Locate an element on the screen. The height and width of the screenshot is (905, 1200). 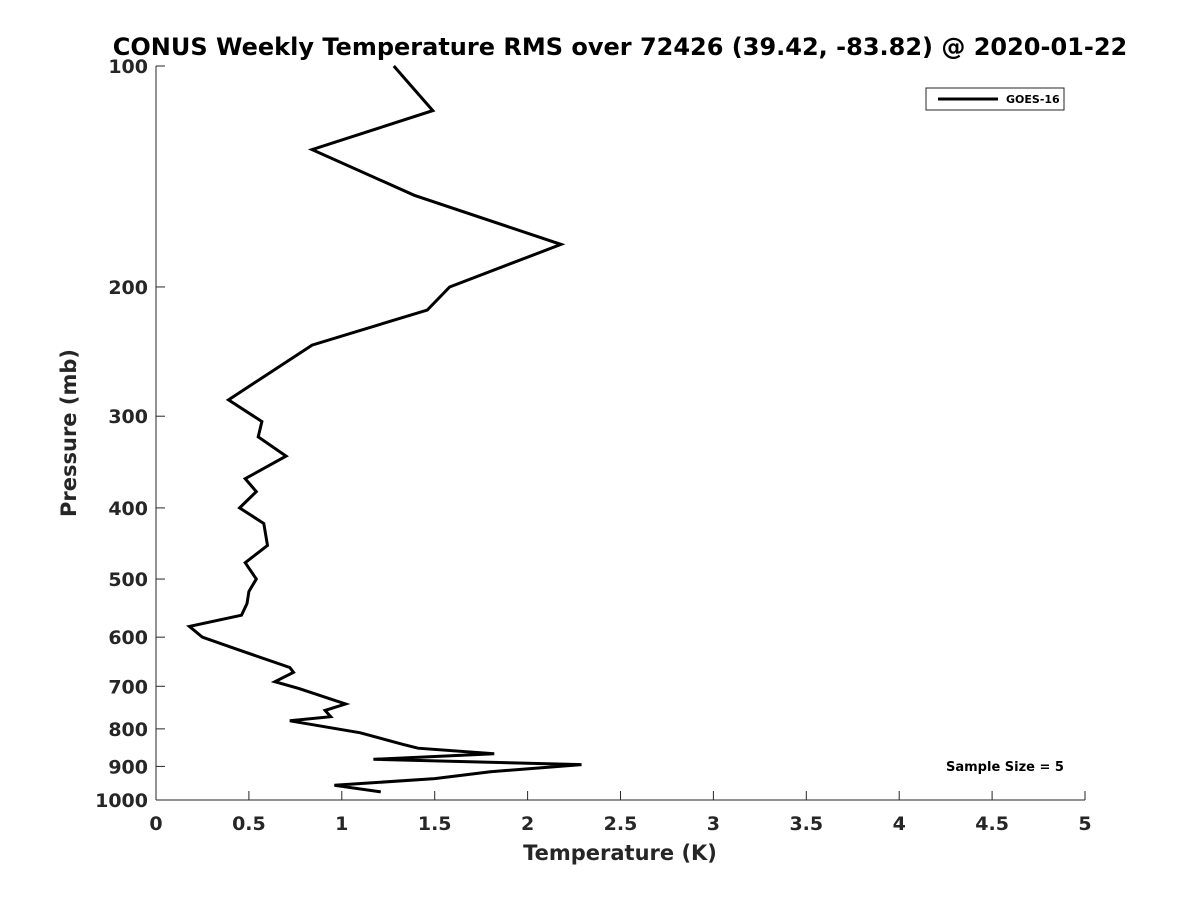
y-tick-label: 1000 is located at coordinates (121, 801).